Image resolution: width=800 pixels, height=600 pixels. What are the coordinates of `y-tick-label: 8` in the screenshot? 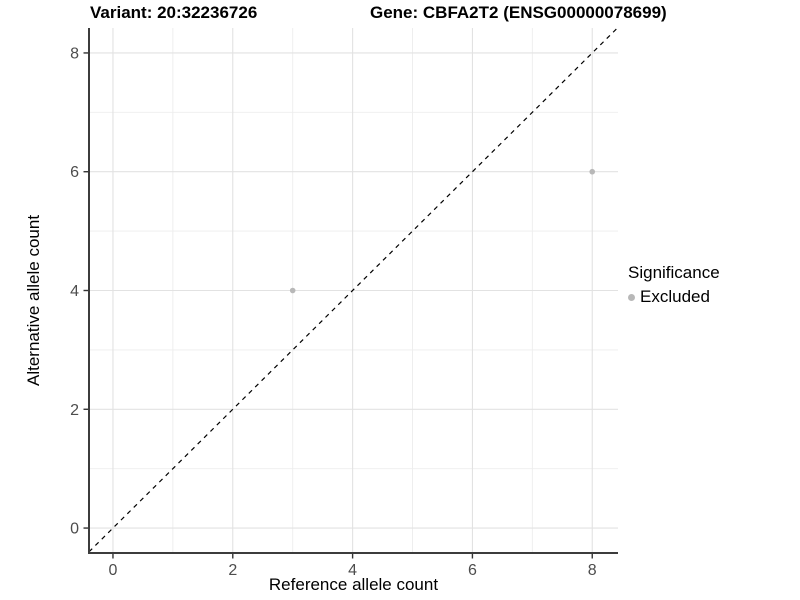 It's located at (74, 53).